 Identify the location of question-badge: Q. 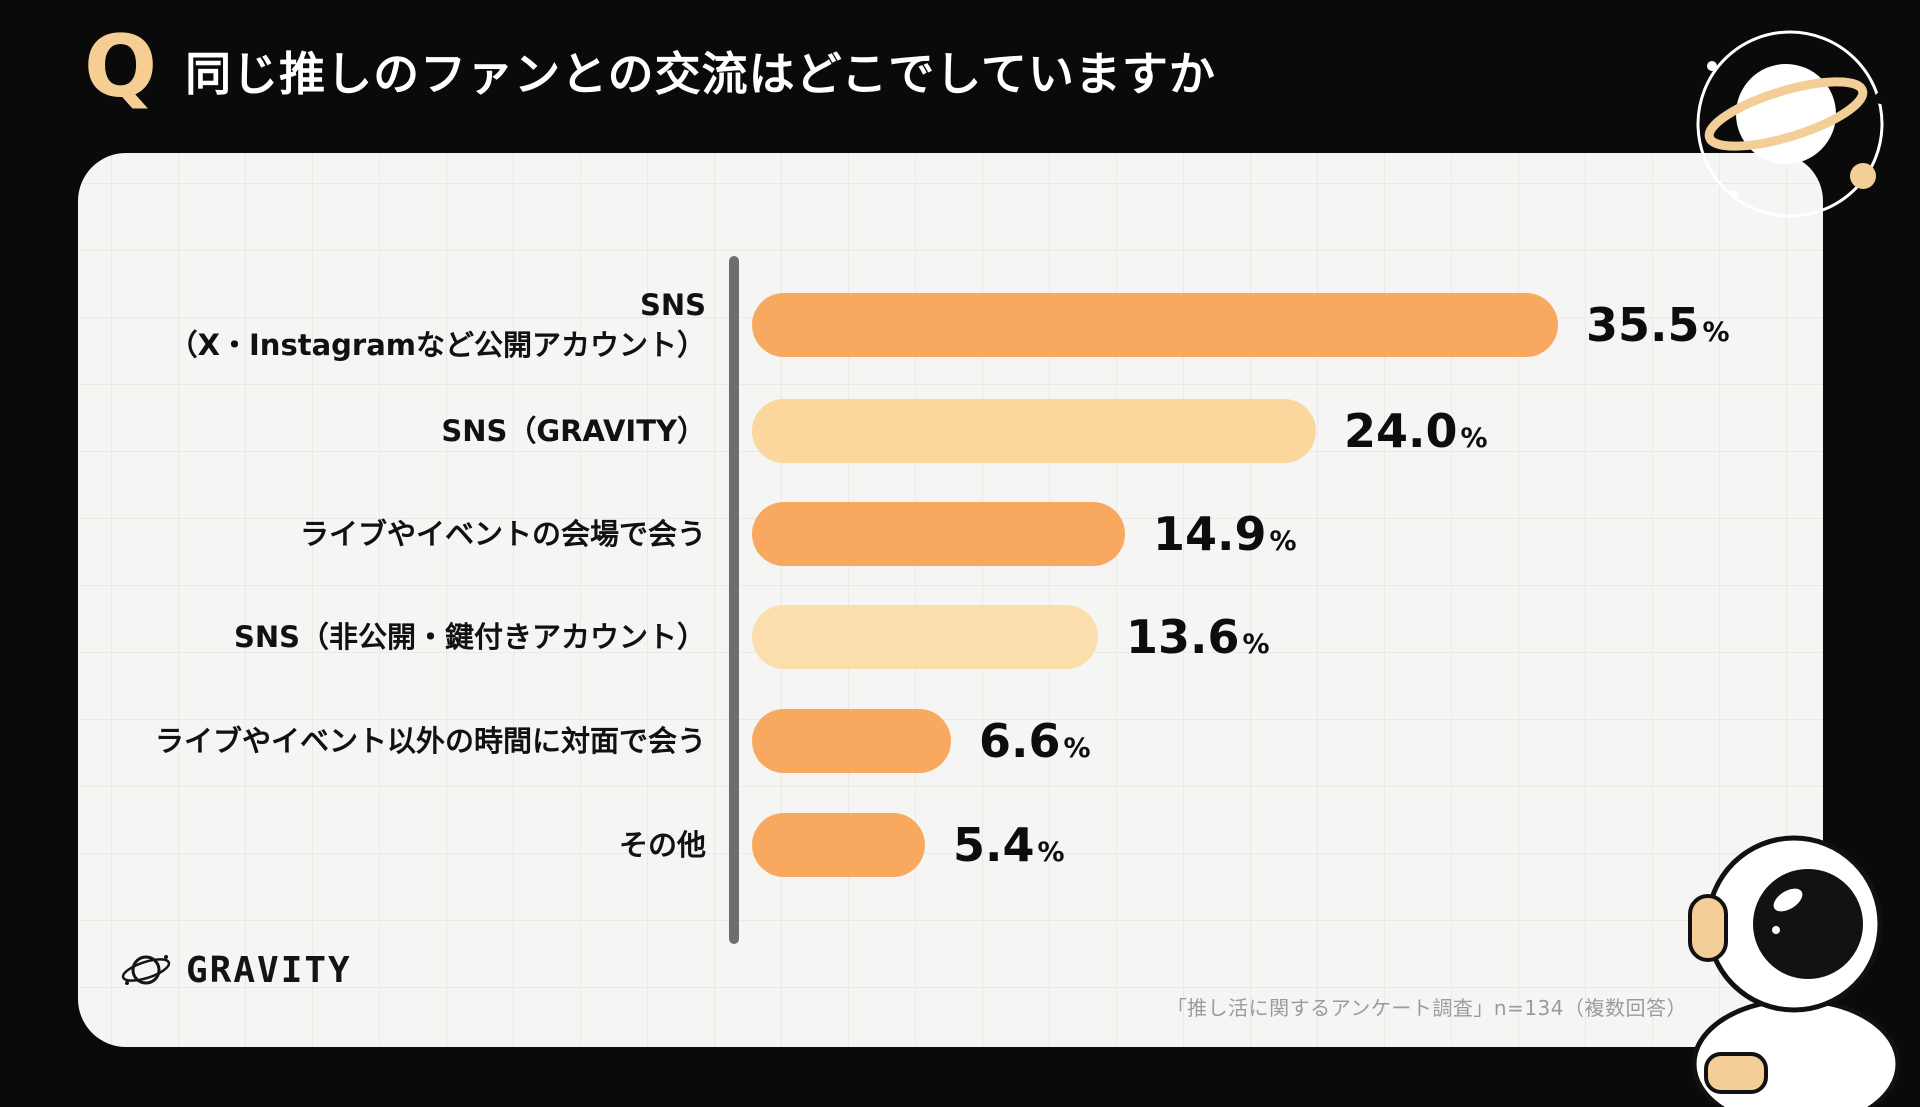
(121, 67).